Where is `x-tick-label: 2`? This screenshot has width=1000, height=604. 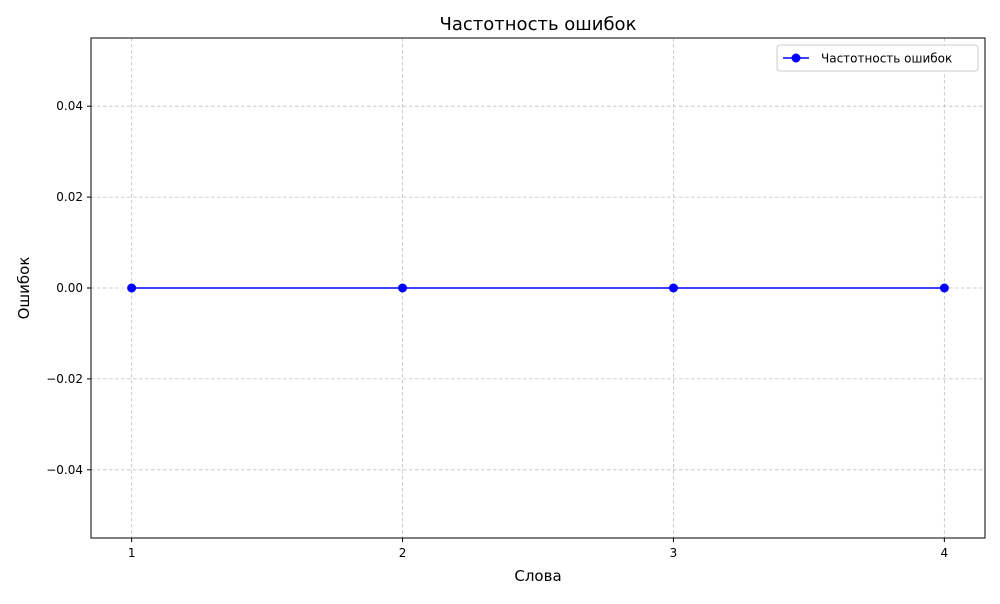 x-tick-label: 2 is located at coordinates (403, 553).